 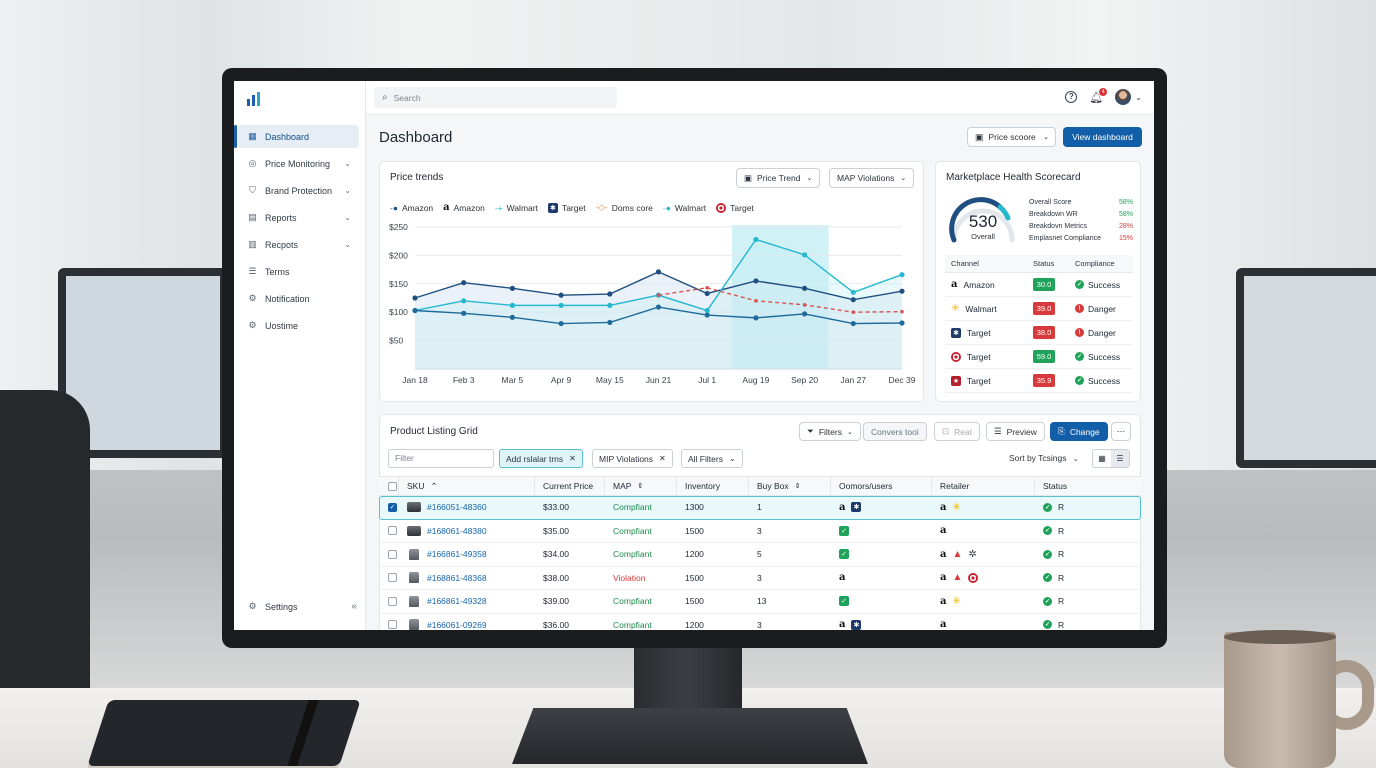 I want to click on channel-table-header: Channel Status Compliance, so click(x=1039, y=264).